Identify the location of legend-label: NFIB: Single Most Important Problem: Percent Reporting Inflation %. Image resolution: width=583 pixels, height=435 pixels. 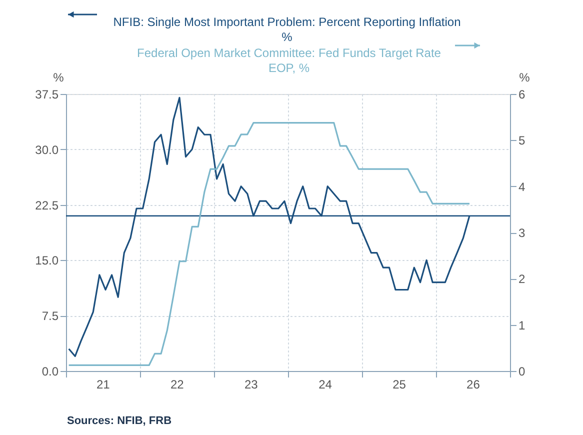
(287, 29).